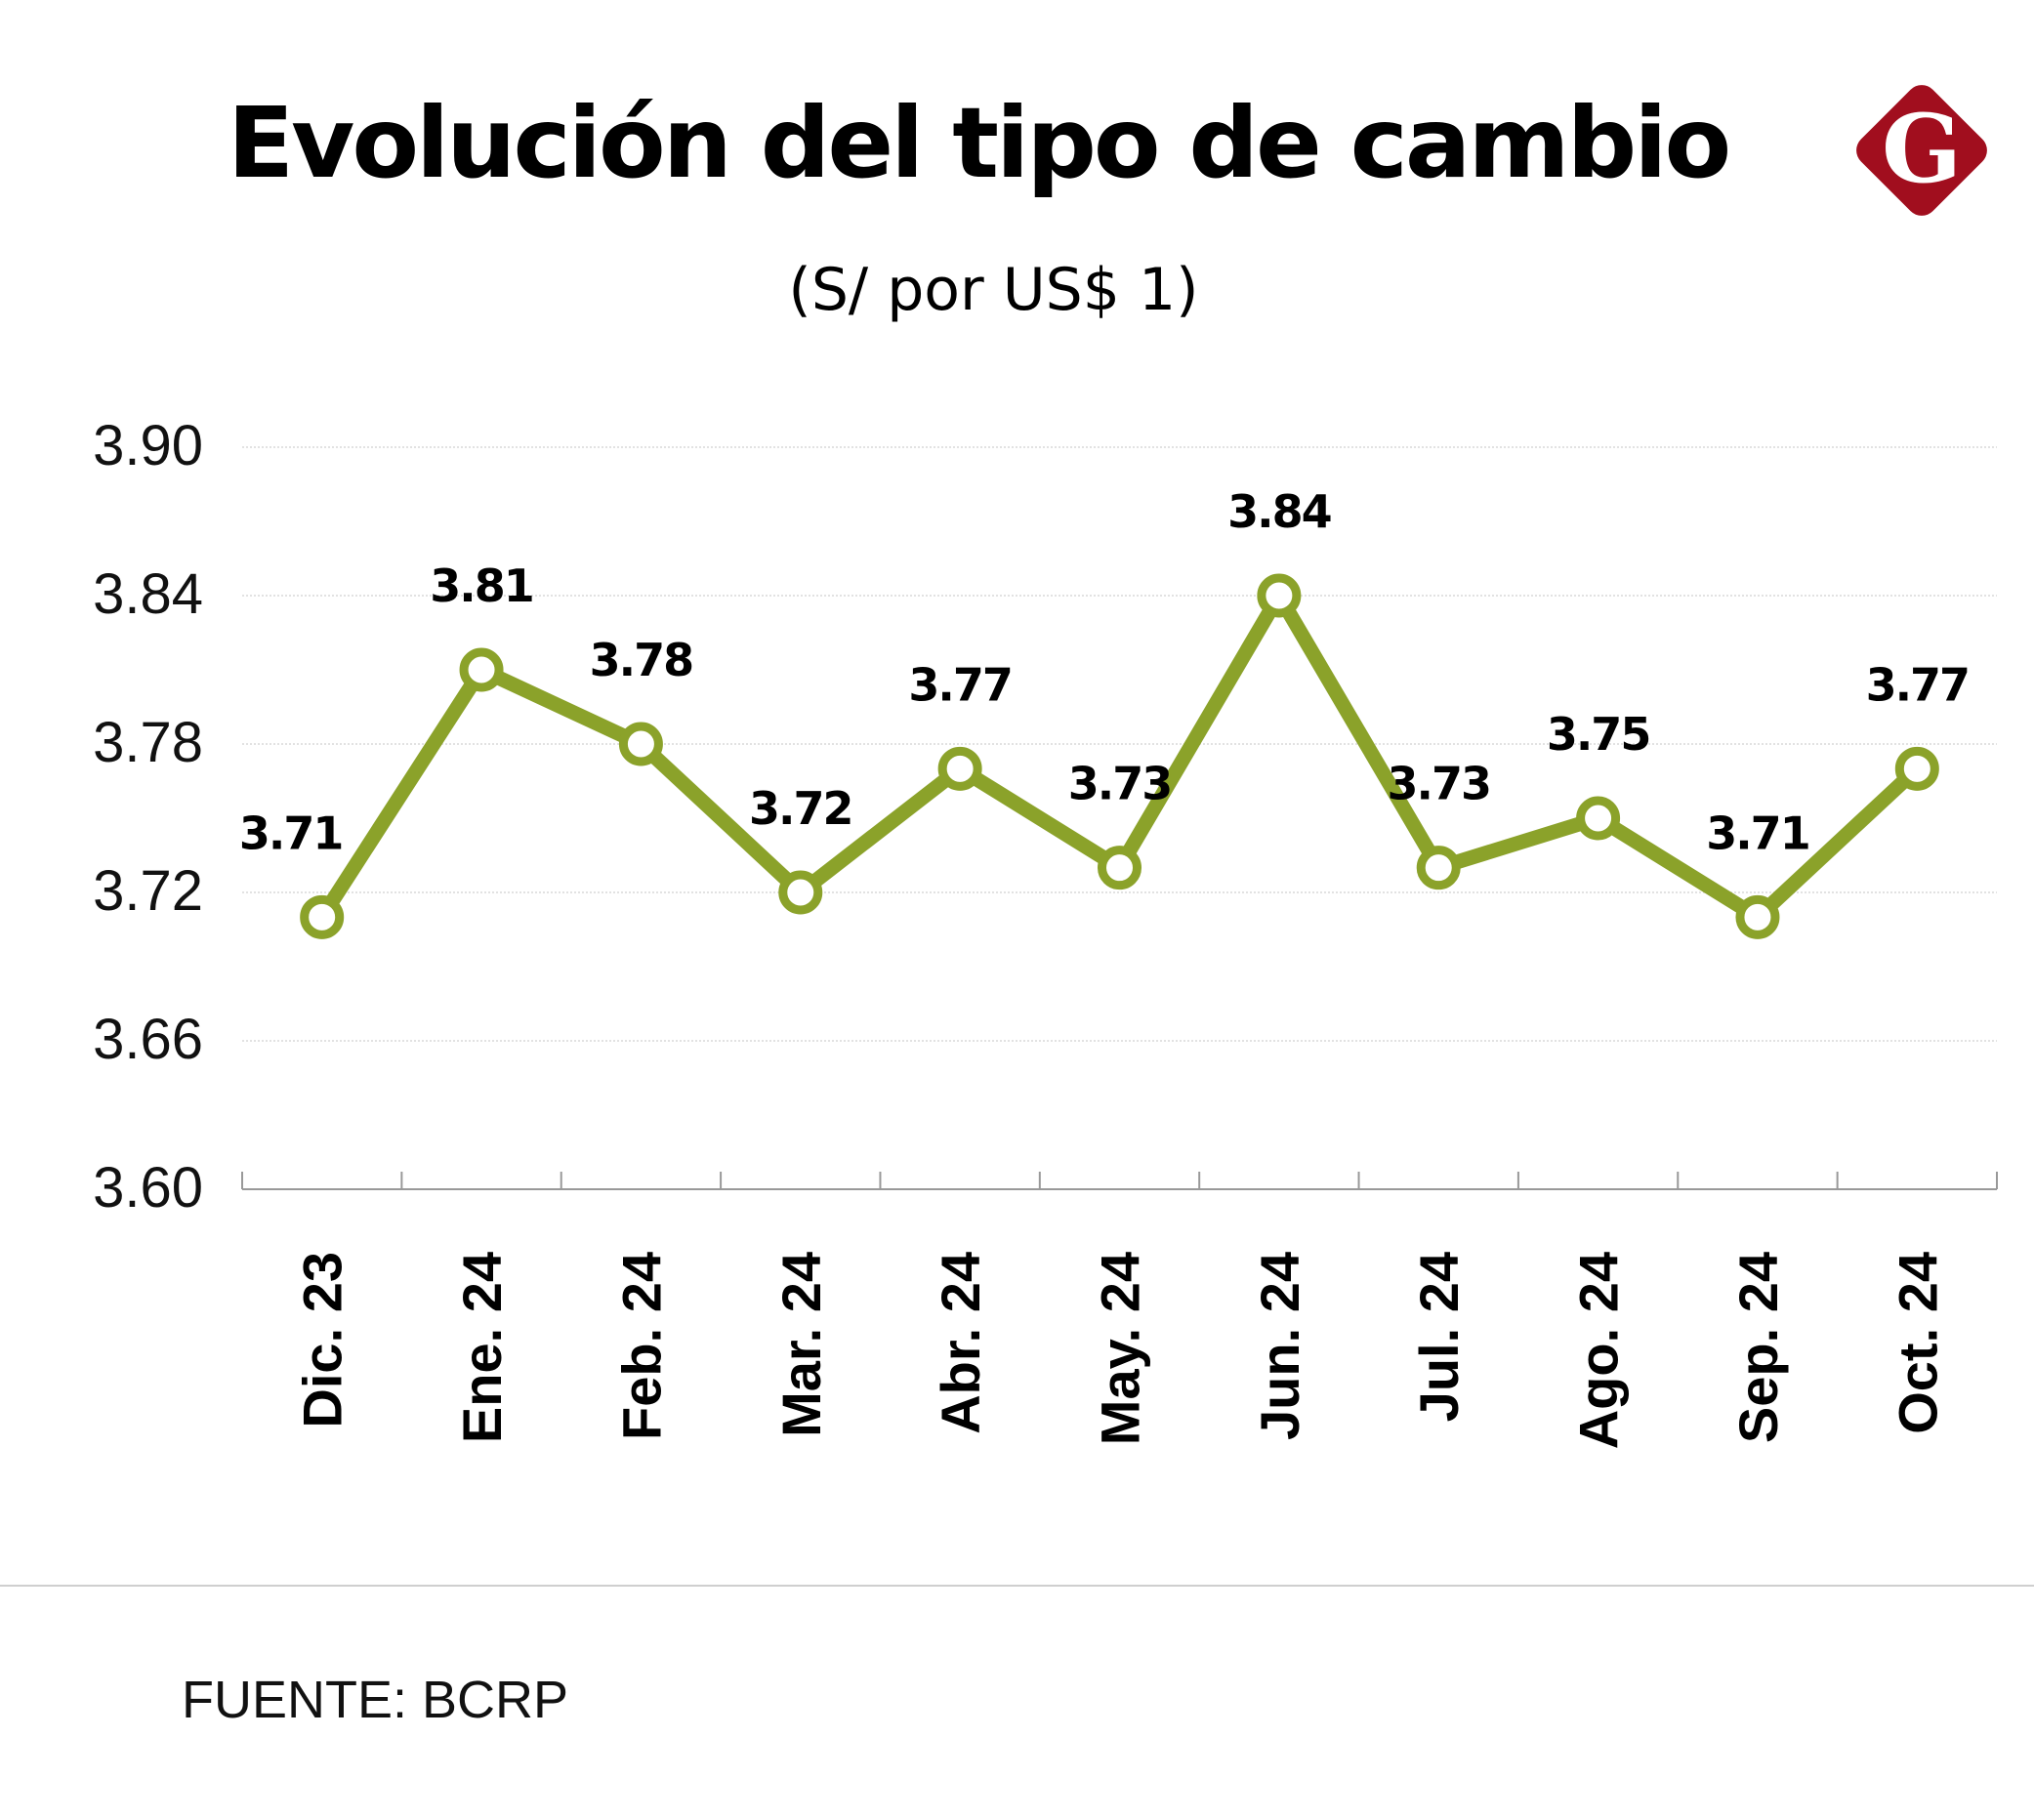 The width and height of the screenshot is (2034, 1820). I want to click on x-tick-label: Abr. 24, so click(961, 1343).